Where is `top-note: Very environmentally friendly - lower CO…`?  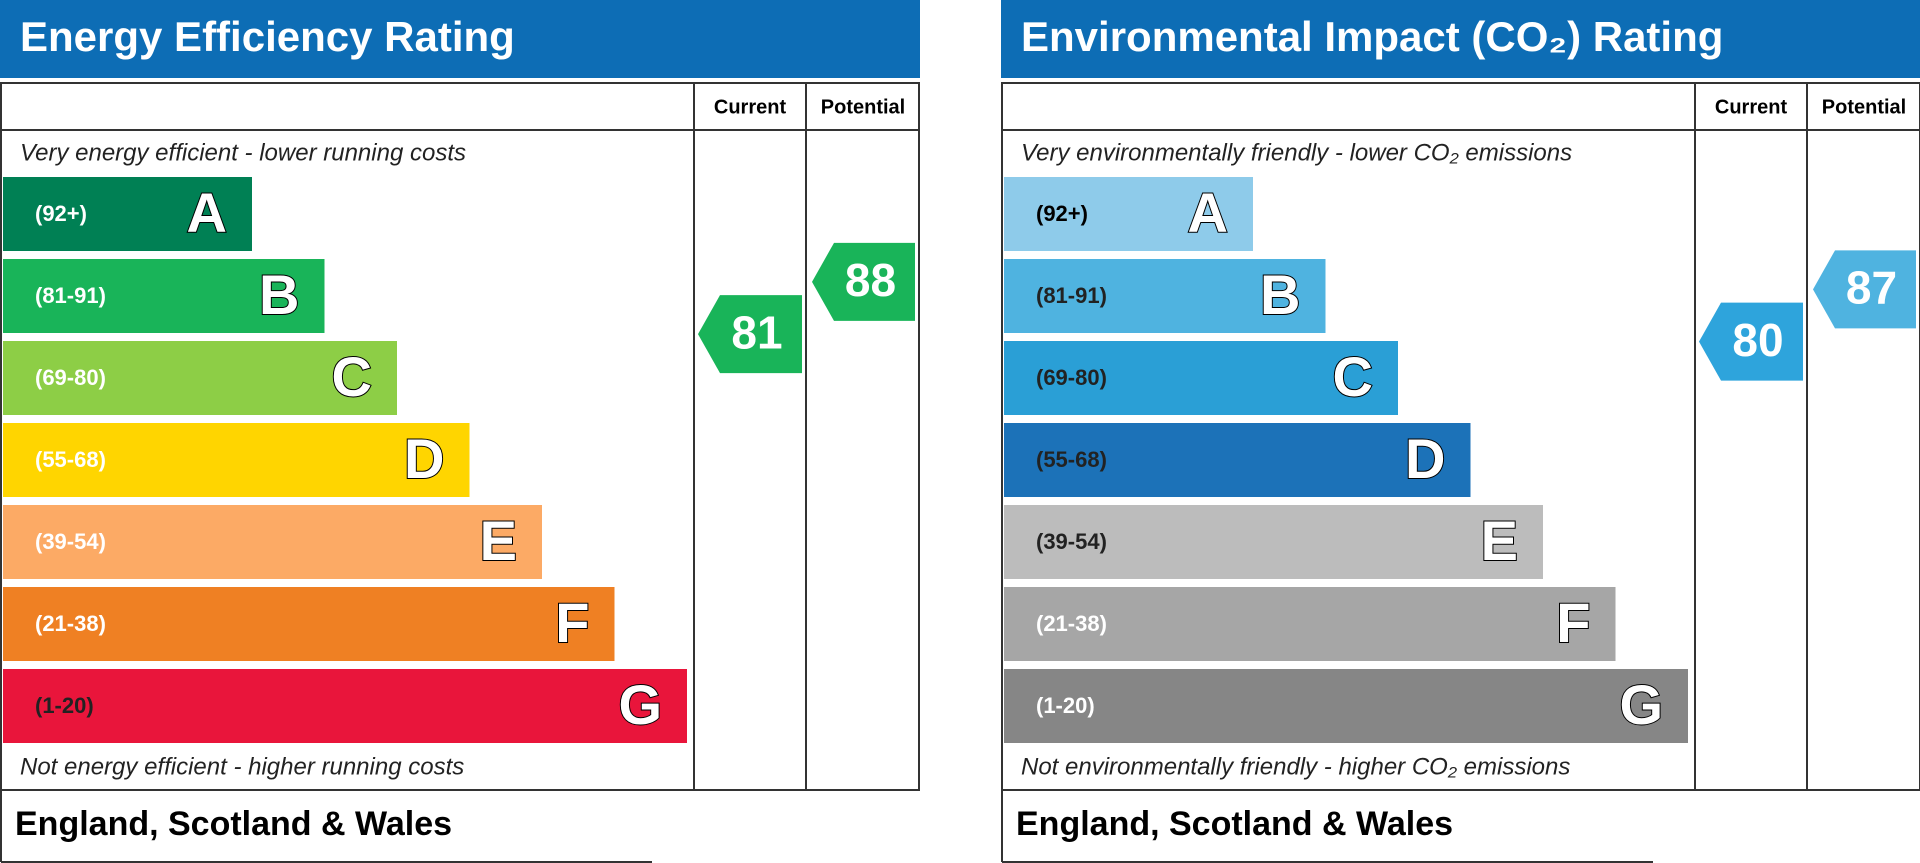 top-note: Very environmentally friendly - lower CO… is located at coordinates (1296, 152).